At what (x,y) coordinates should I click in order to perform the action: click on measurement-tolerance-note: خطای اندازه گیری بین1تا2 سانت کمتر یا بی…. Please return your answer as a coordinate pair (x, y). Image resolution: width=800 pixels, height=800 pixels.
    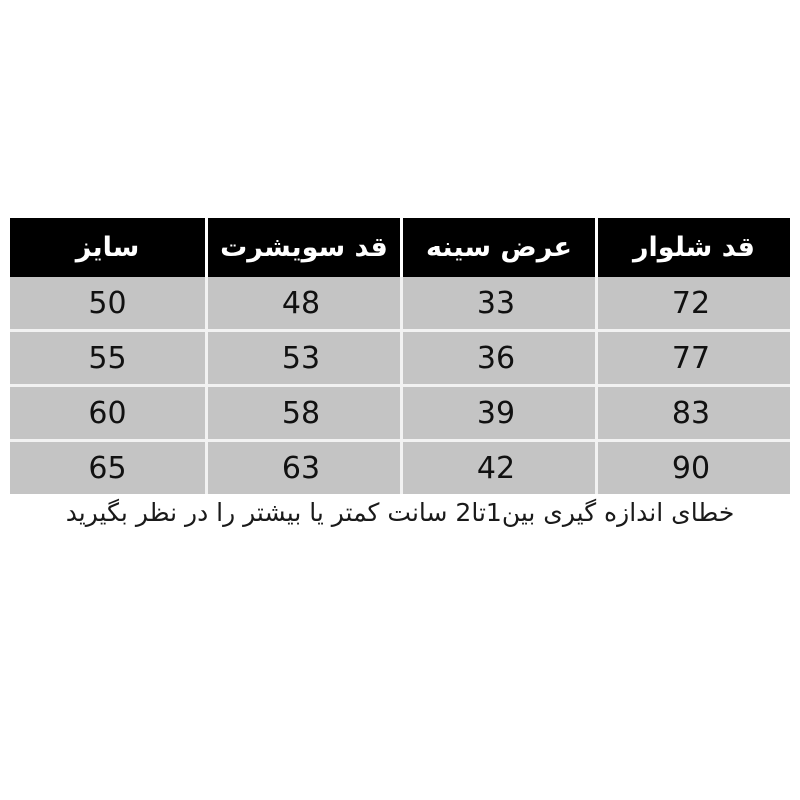
    Looking at the image, I should click on (400, 512).